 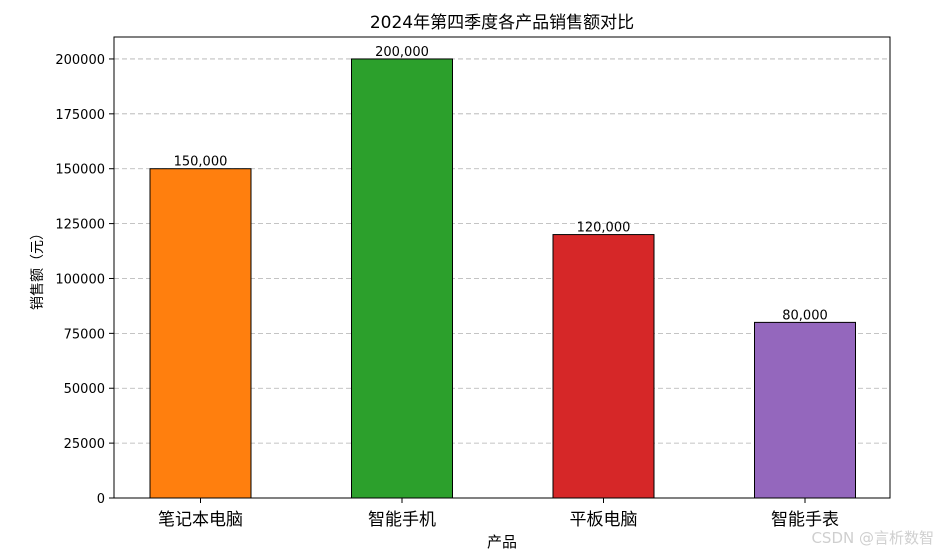 What do you see at coordinates (38, 268) in the screenshot?
I see `y-axis-label: 销售额（元）` at bounding box center [38, 268].